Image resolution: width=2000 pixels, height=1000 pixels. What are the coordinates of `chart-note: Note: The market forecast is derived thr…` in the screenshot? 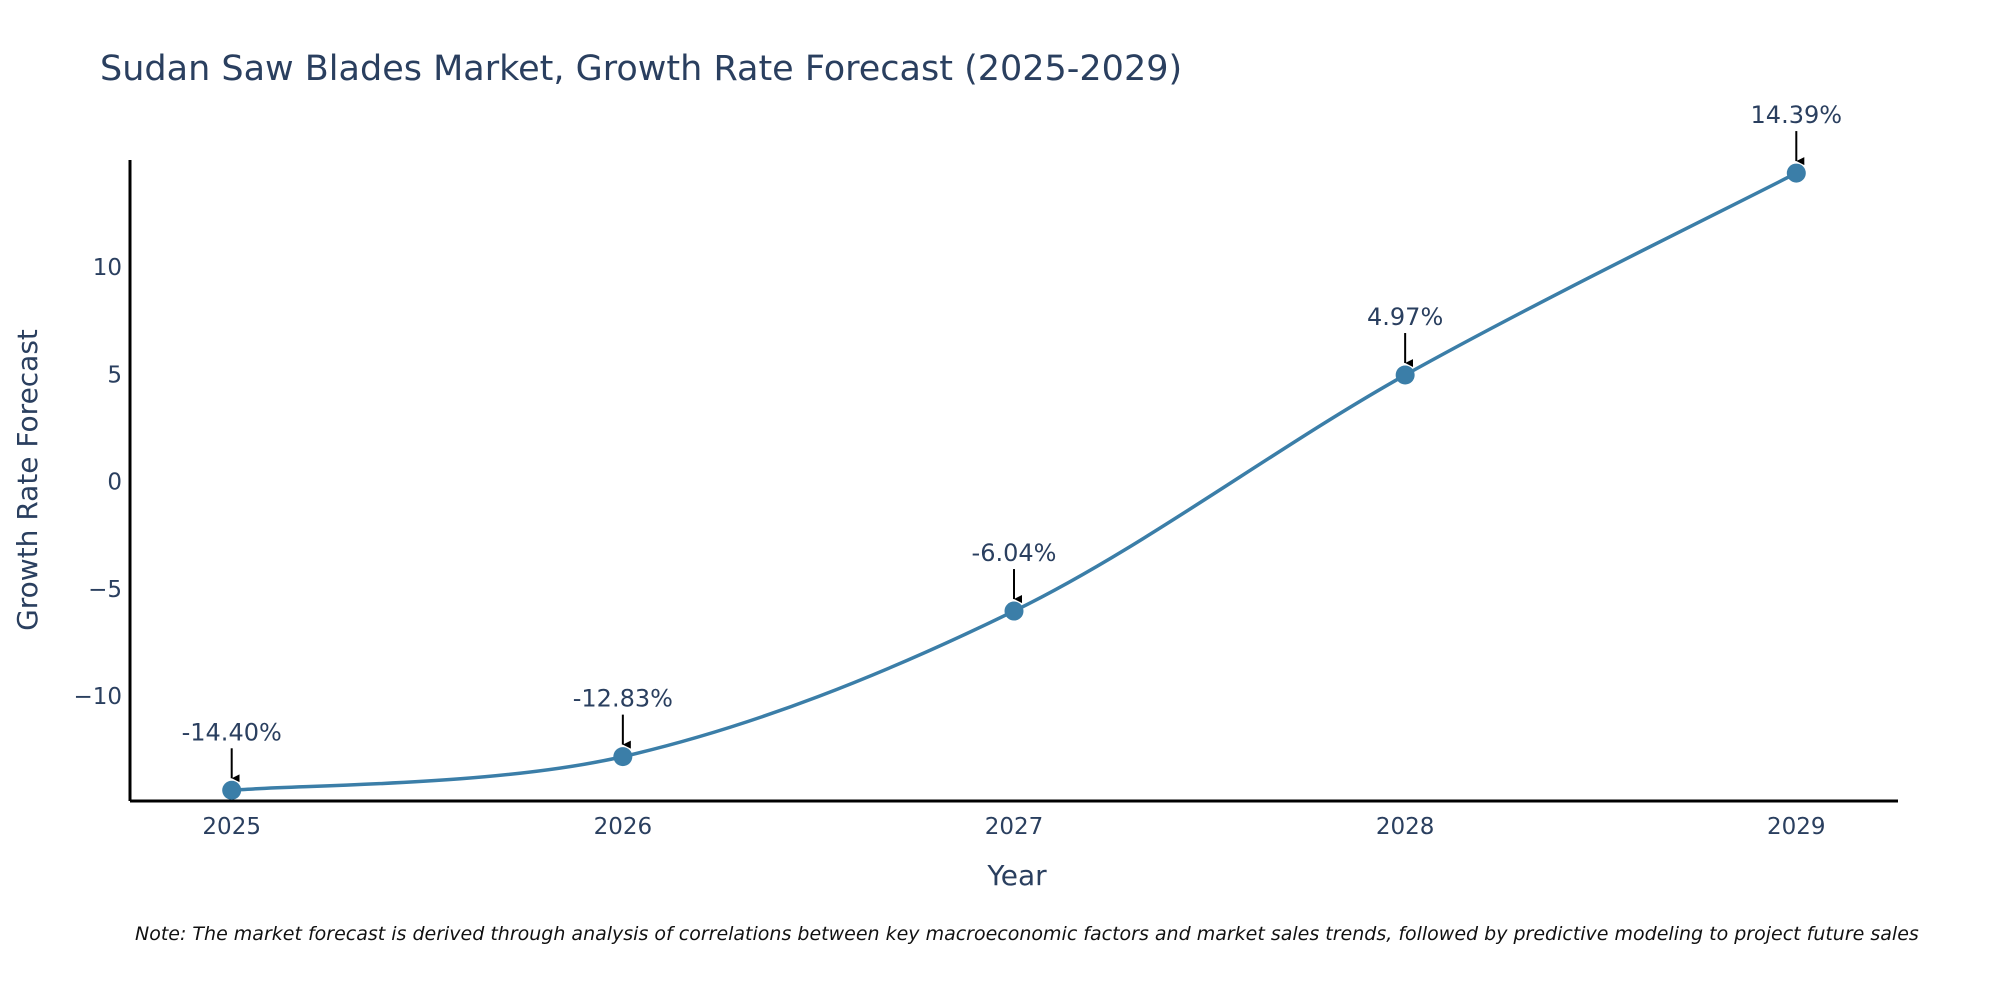 It's located at (1027, 934).